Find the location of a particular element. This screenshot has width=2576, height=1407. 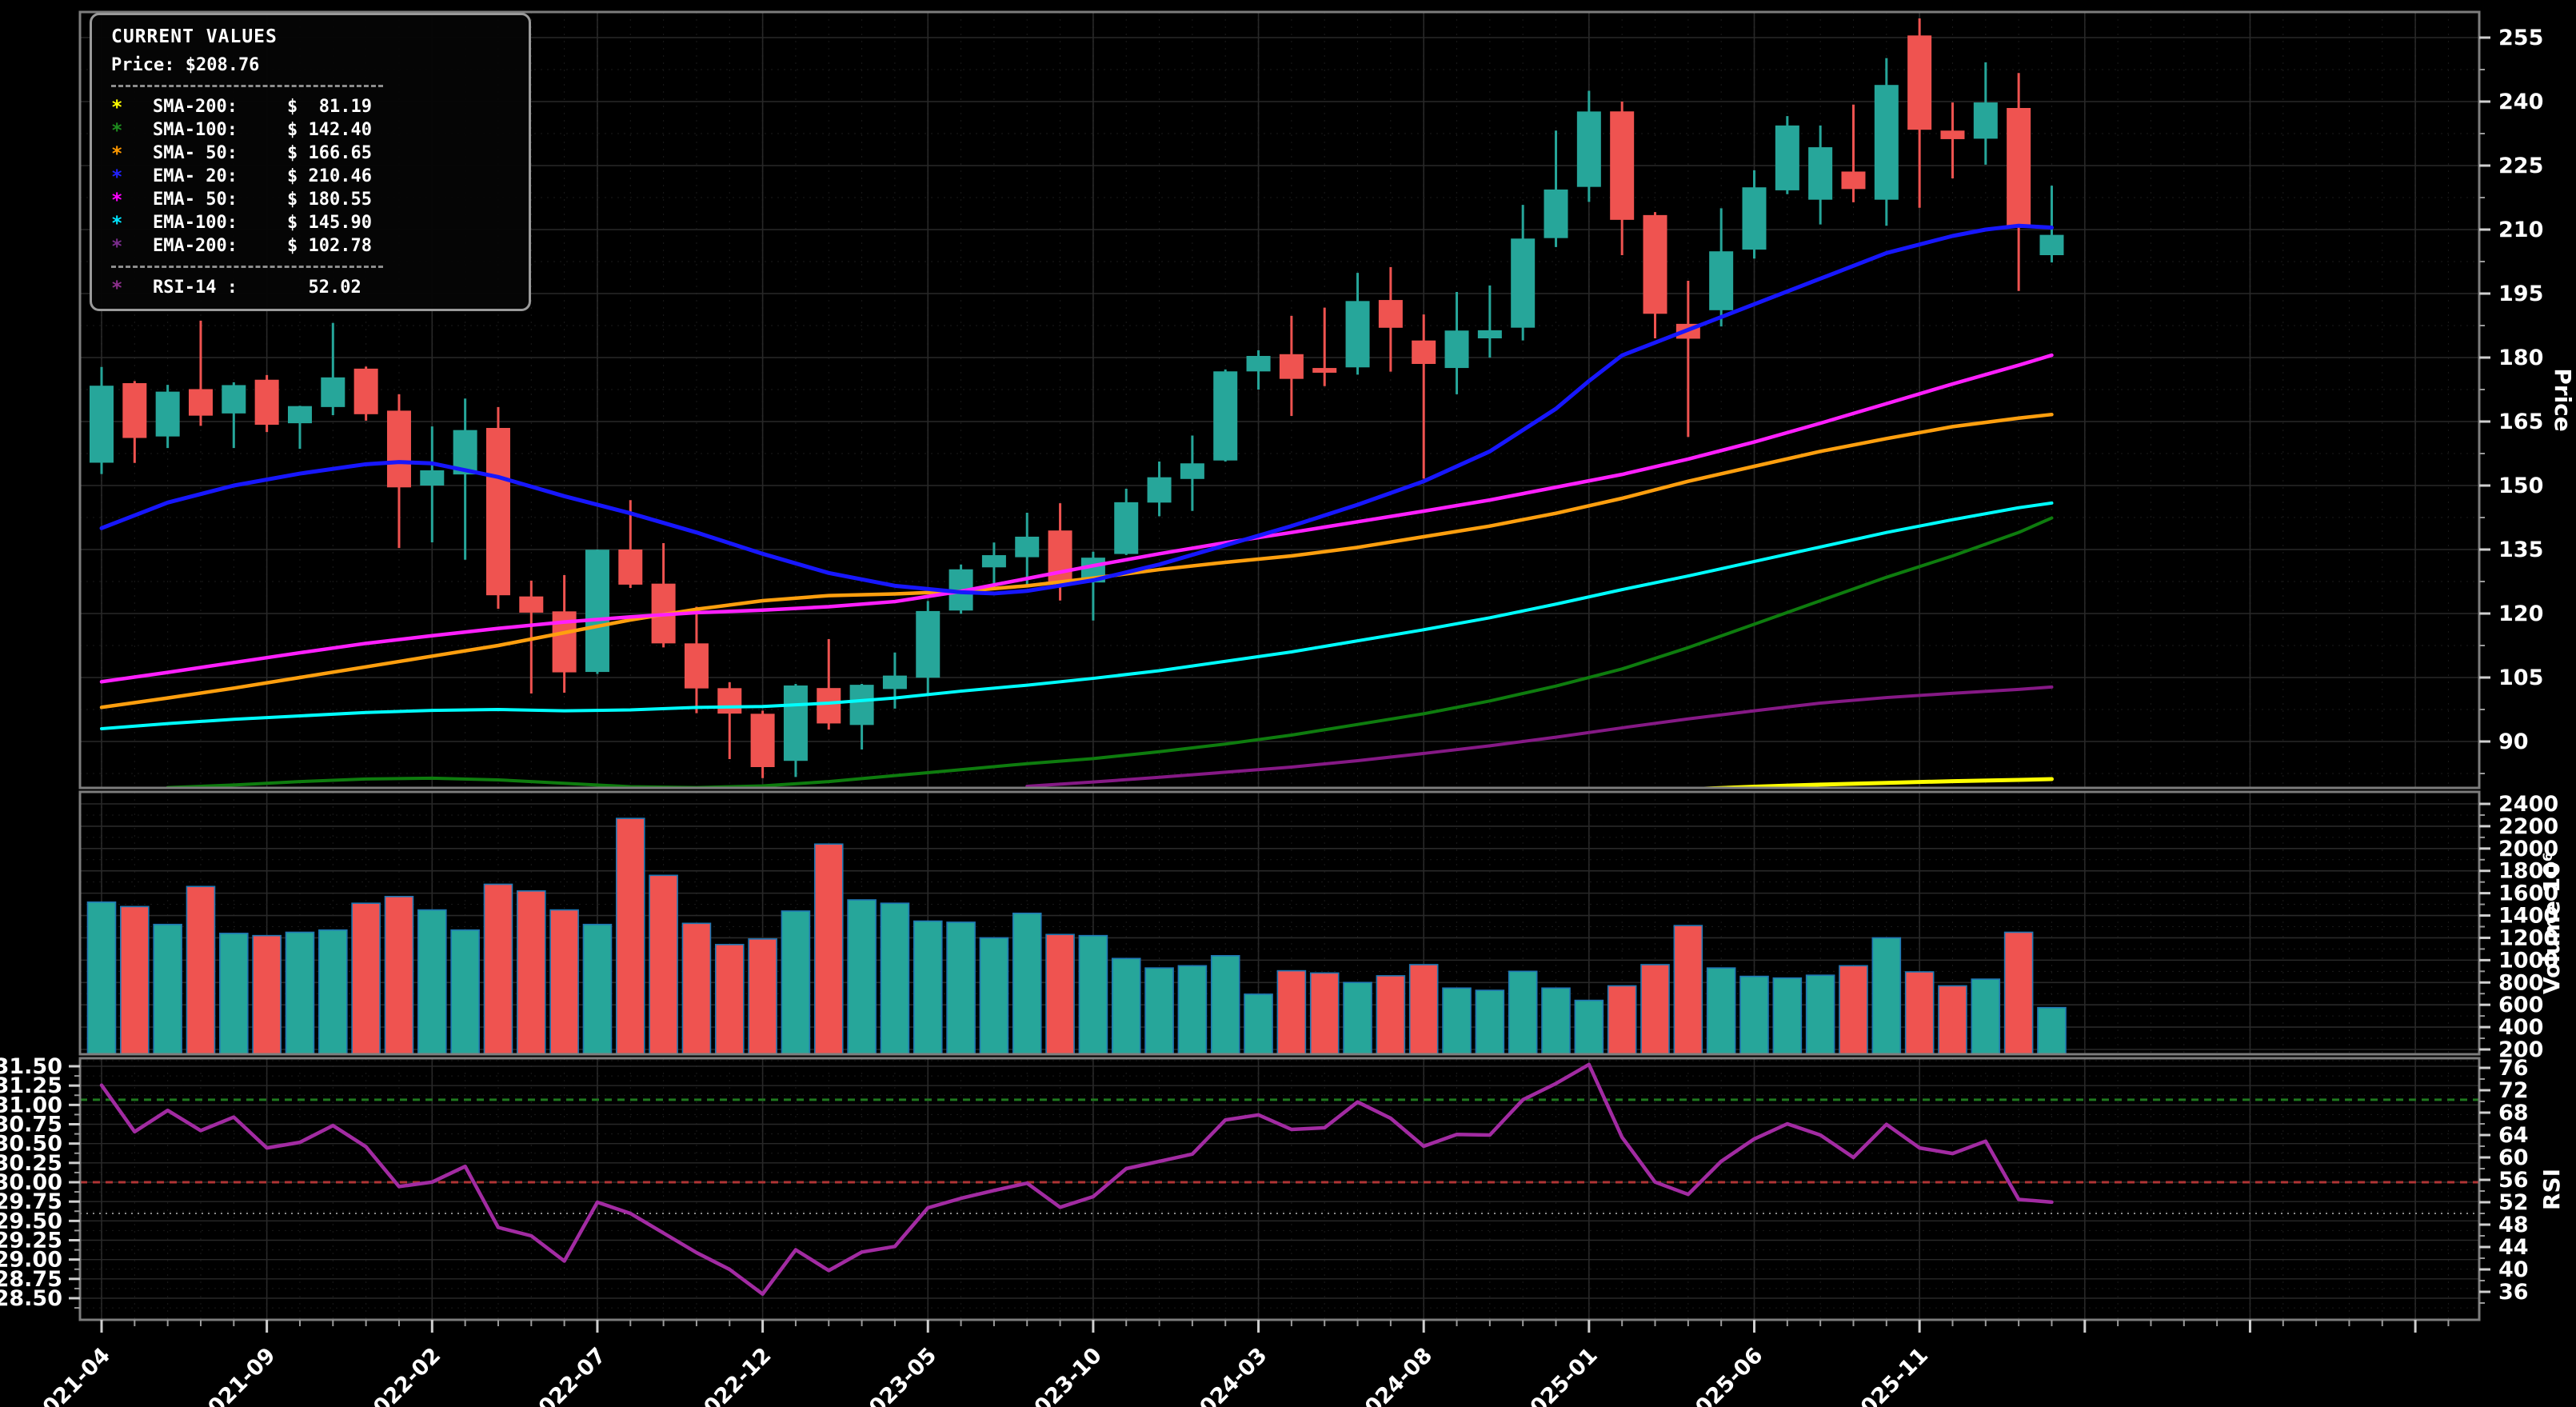

price-axis-title: Price is located at coordinates (2563, 400).